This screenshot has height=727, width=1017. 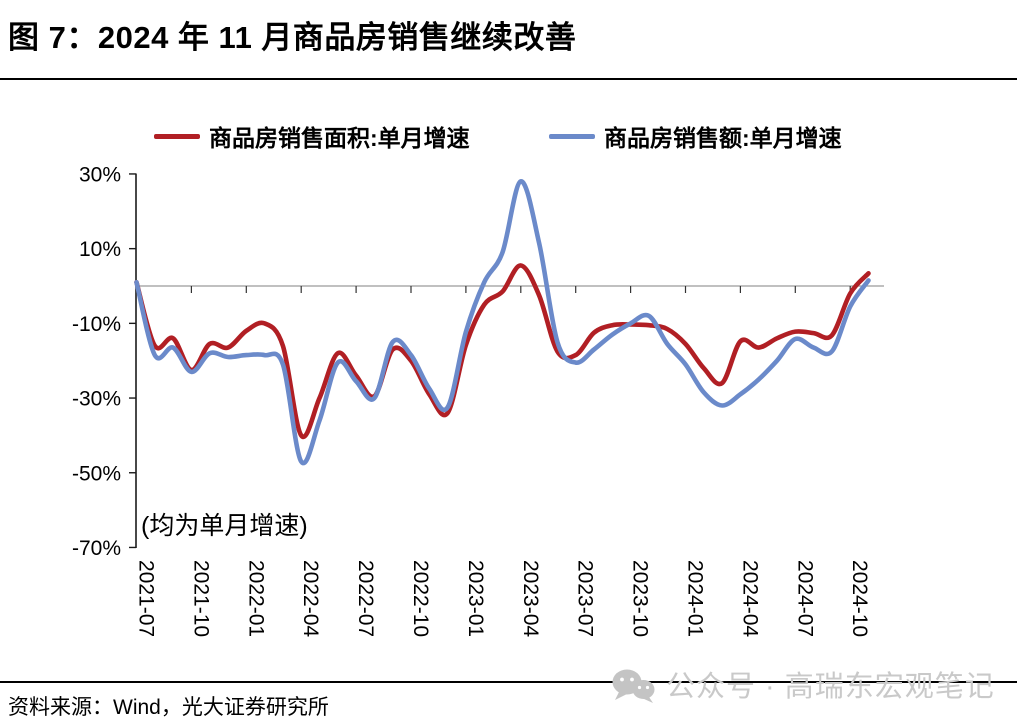 What do you see at coordinates (339, 138) in the screenshot?
I see `legend-label-sales-area: 商品房销售面积:单月增速` at bounding box center [339, 138].